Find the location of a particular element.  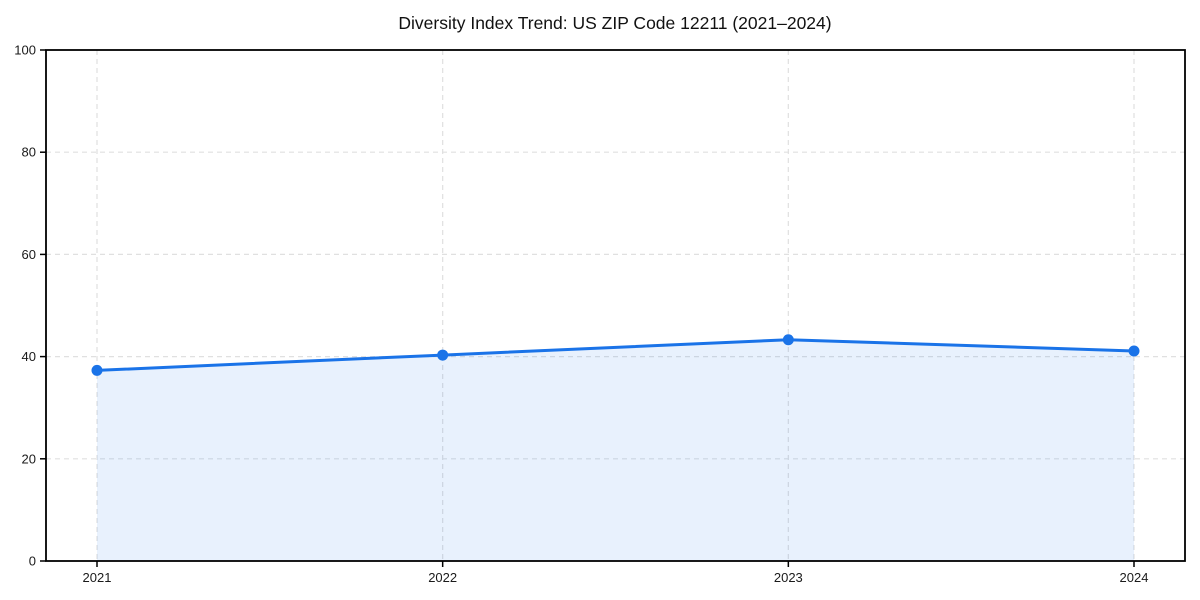

y-axis-tick-label: 100 is located at coordinates (25, 50).